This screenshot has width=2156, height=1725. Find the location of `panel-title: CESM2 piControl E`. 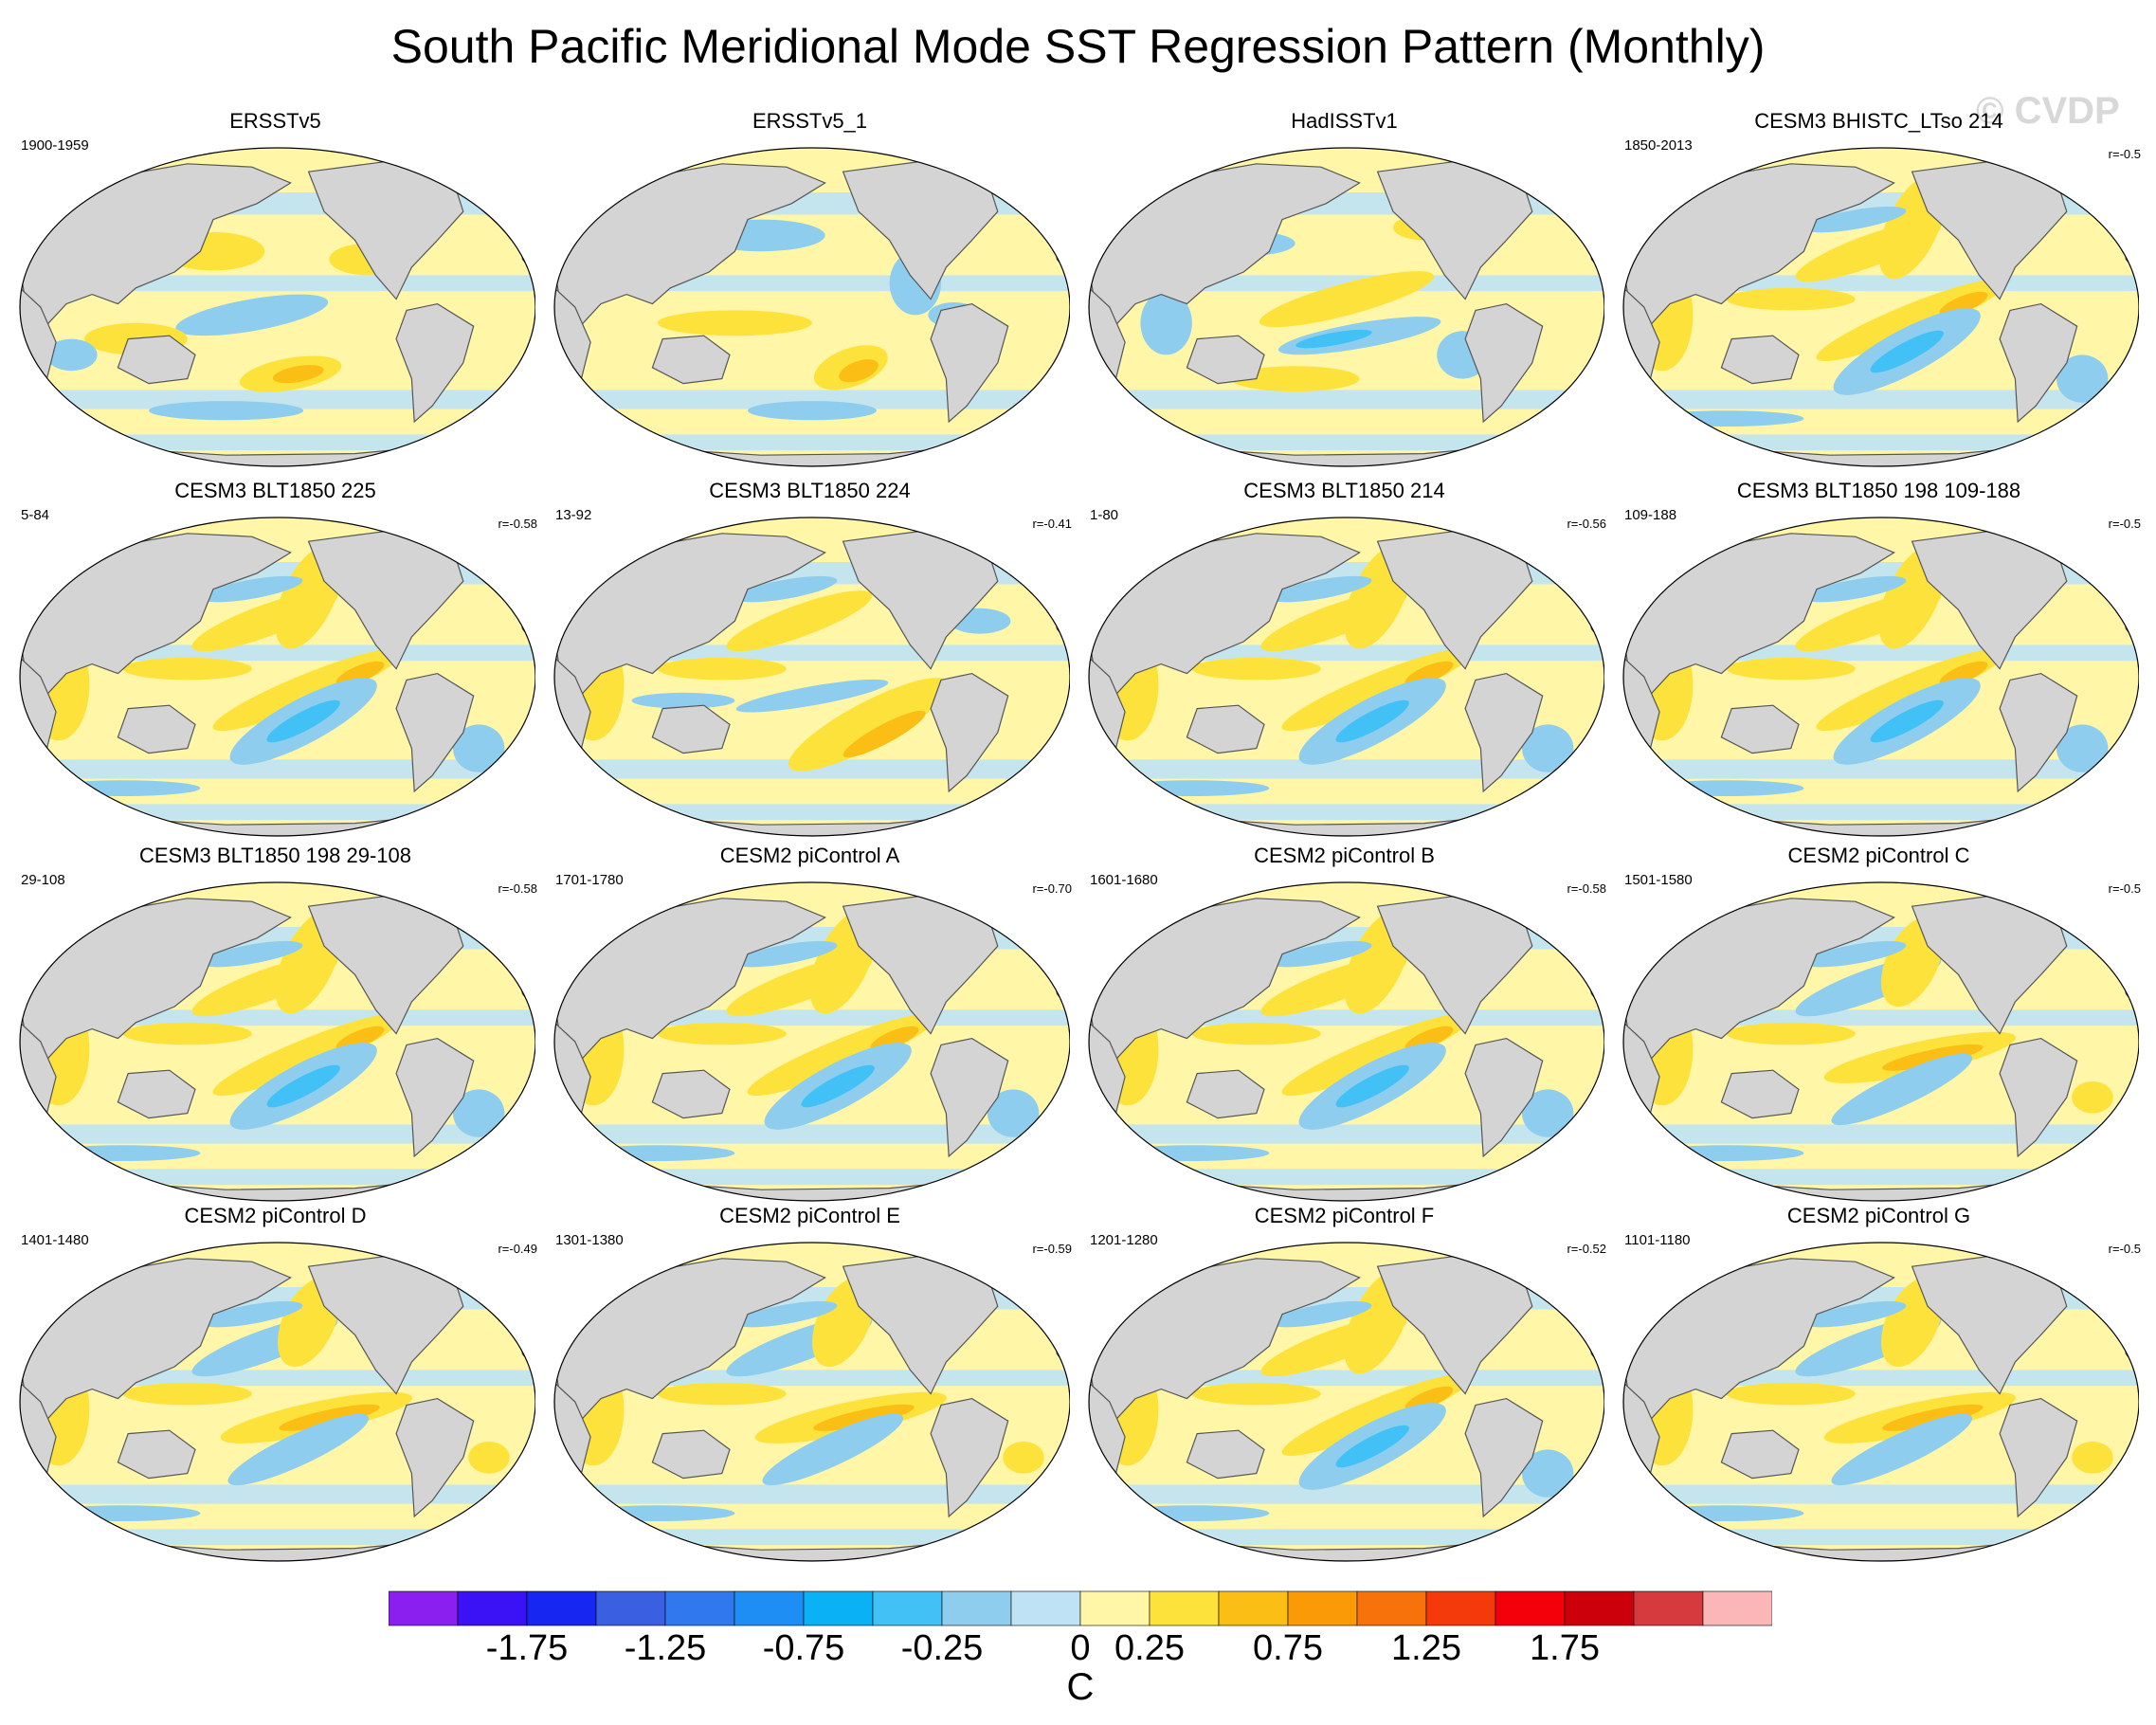

panel-title: CESM2 piControl E is located at coordinates (809, 1215).